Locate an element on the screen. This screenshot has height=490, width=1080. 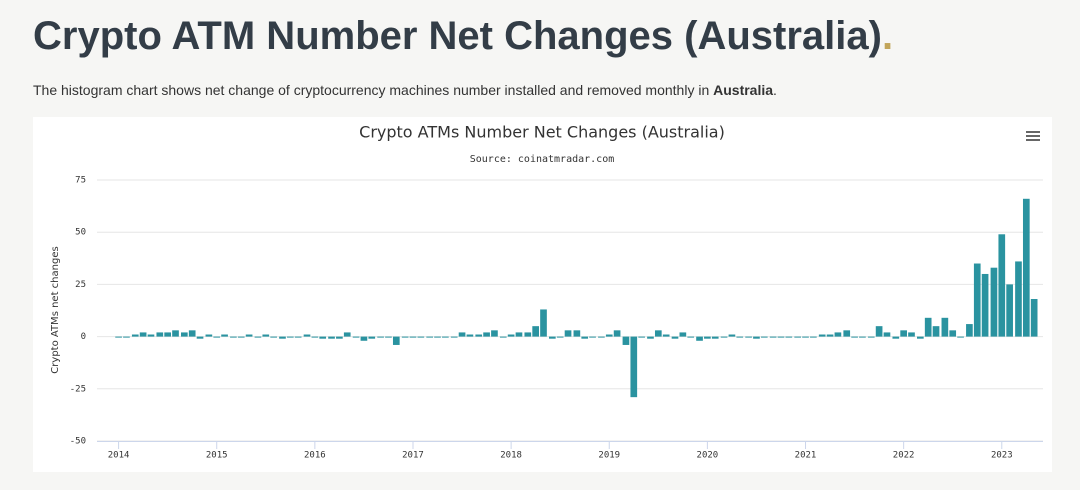
y-tick-label: 75 is located at coordinates (80, 181).